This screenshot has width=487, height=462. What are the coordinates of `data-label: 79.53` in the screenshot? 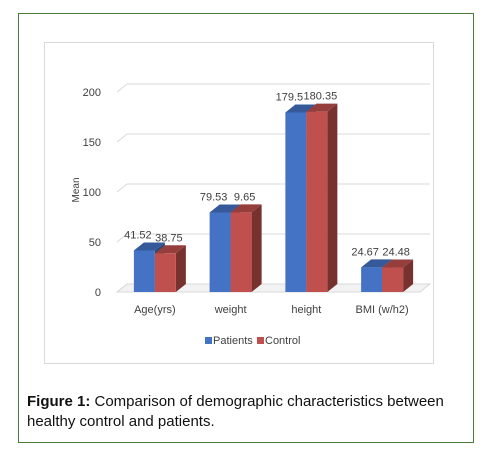 It's located at (214, 197).